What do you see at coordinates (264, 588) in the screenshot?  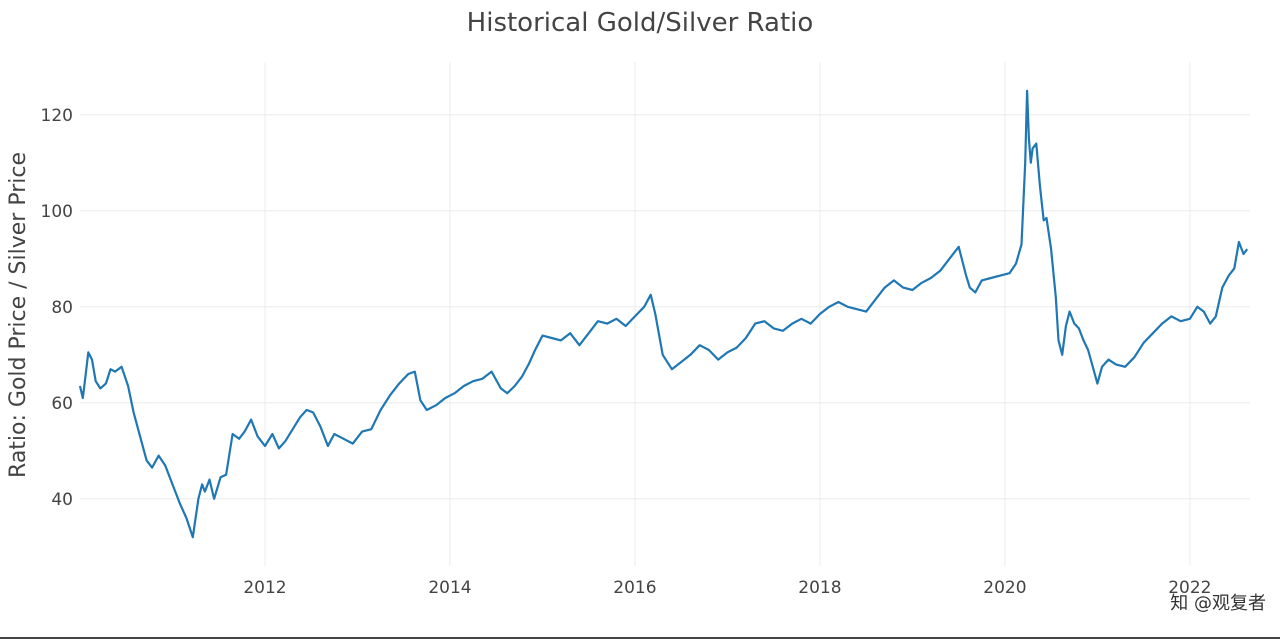 I see `x-tick-label: 2012` at bounding box center [264, 588].